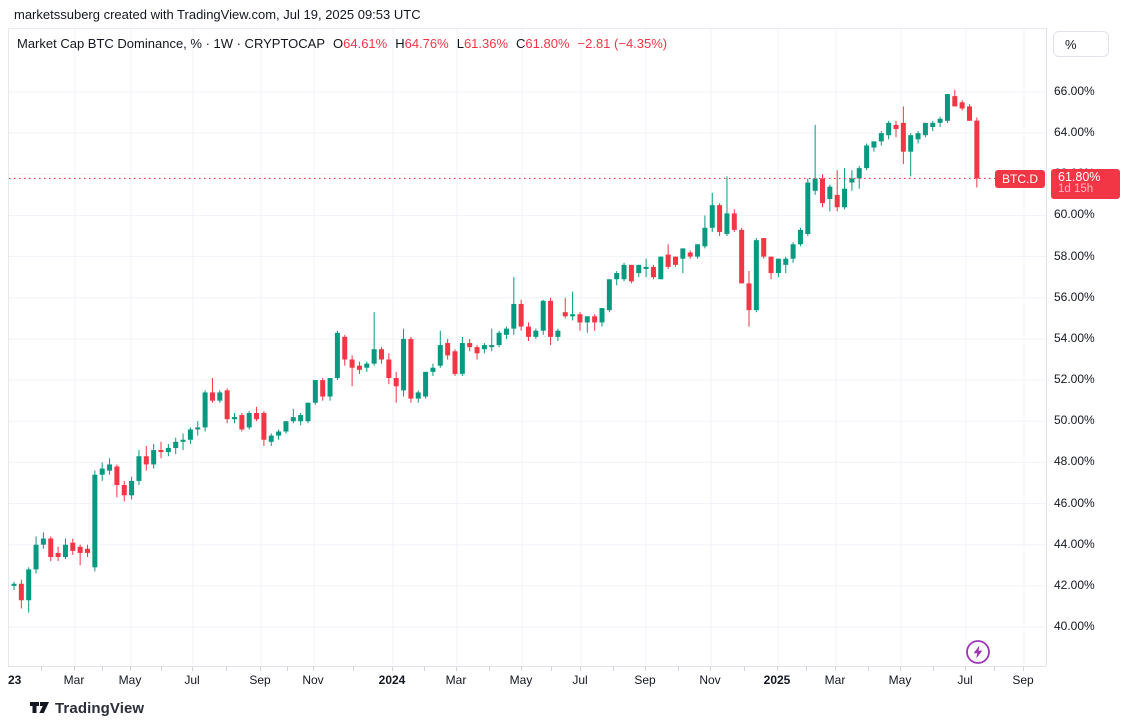 This screenshot has height=727, width=1123. What do you see at coordinates (622, 43) in the screenshot?
I see `change-value: −2.81 (−4.35%)` at bounding box center [622, 43].